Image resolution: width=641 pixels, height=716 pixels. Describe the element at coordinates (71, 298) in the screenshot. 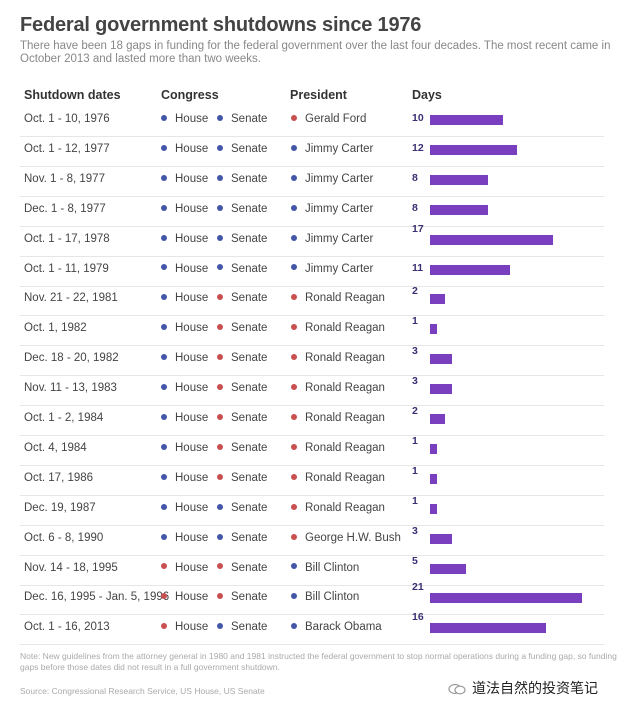

I see `shutdown-date: Nov. 21 - 22, 1981` at that location.